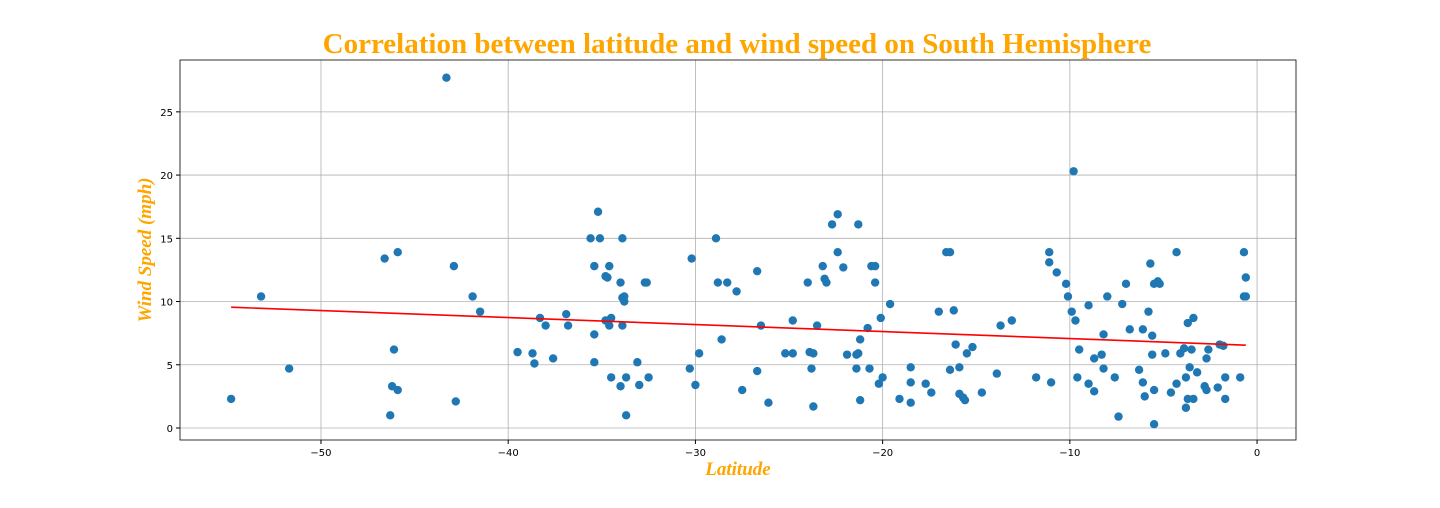 This screenshot has width=1440, height=508. I want to click on y-tick-label: 5, so click(170, 366).